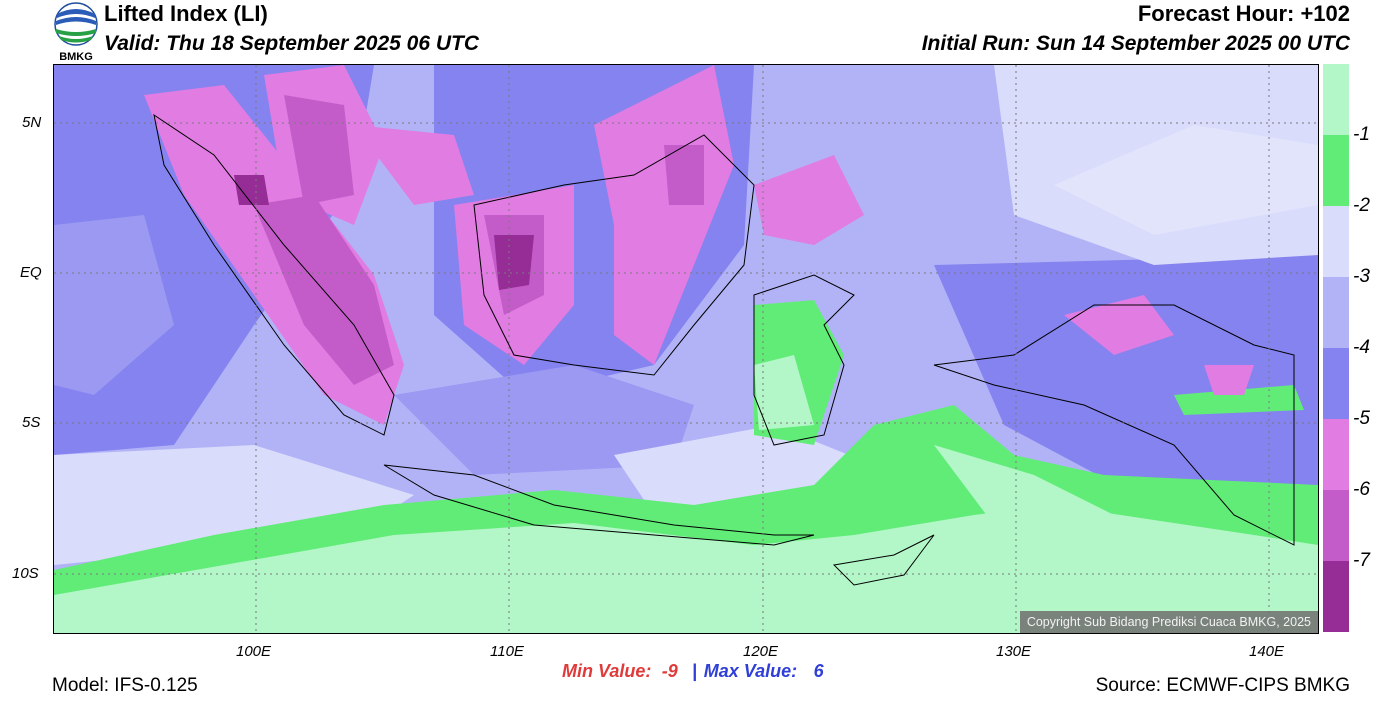 The width and height of the screenshot is (1400, 709). I want to click on legend-label-2: -3, so click(1361, 276).